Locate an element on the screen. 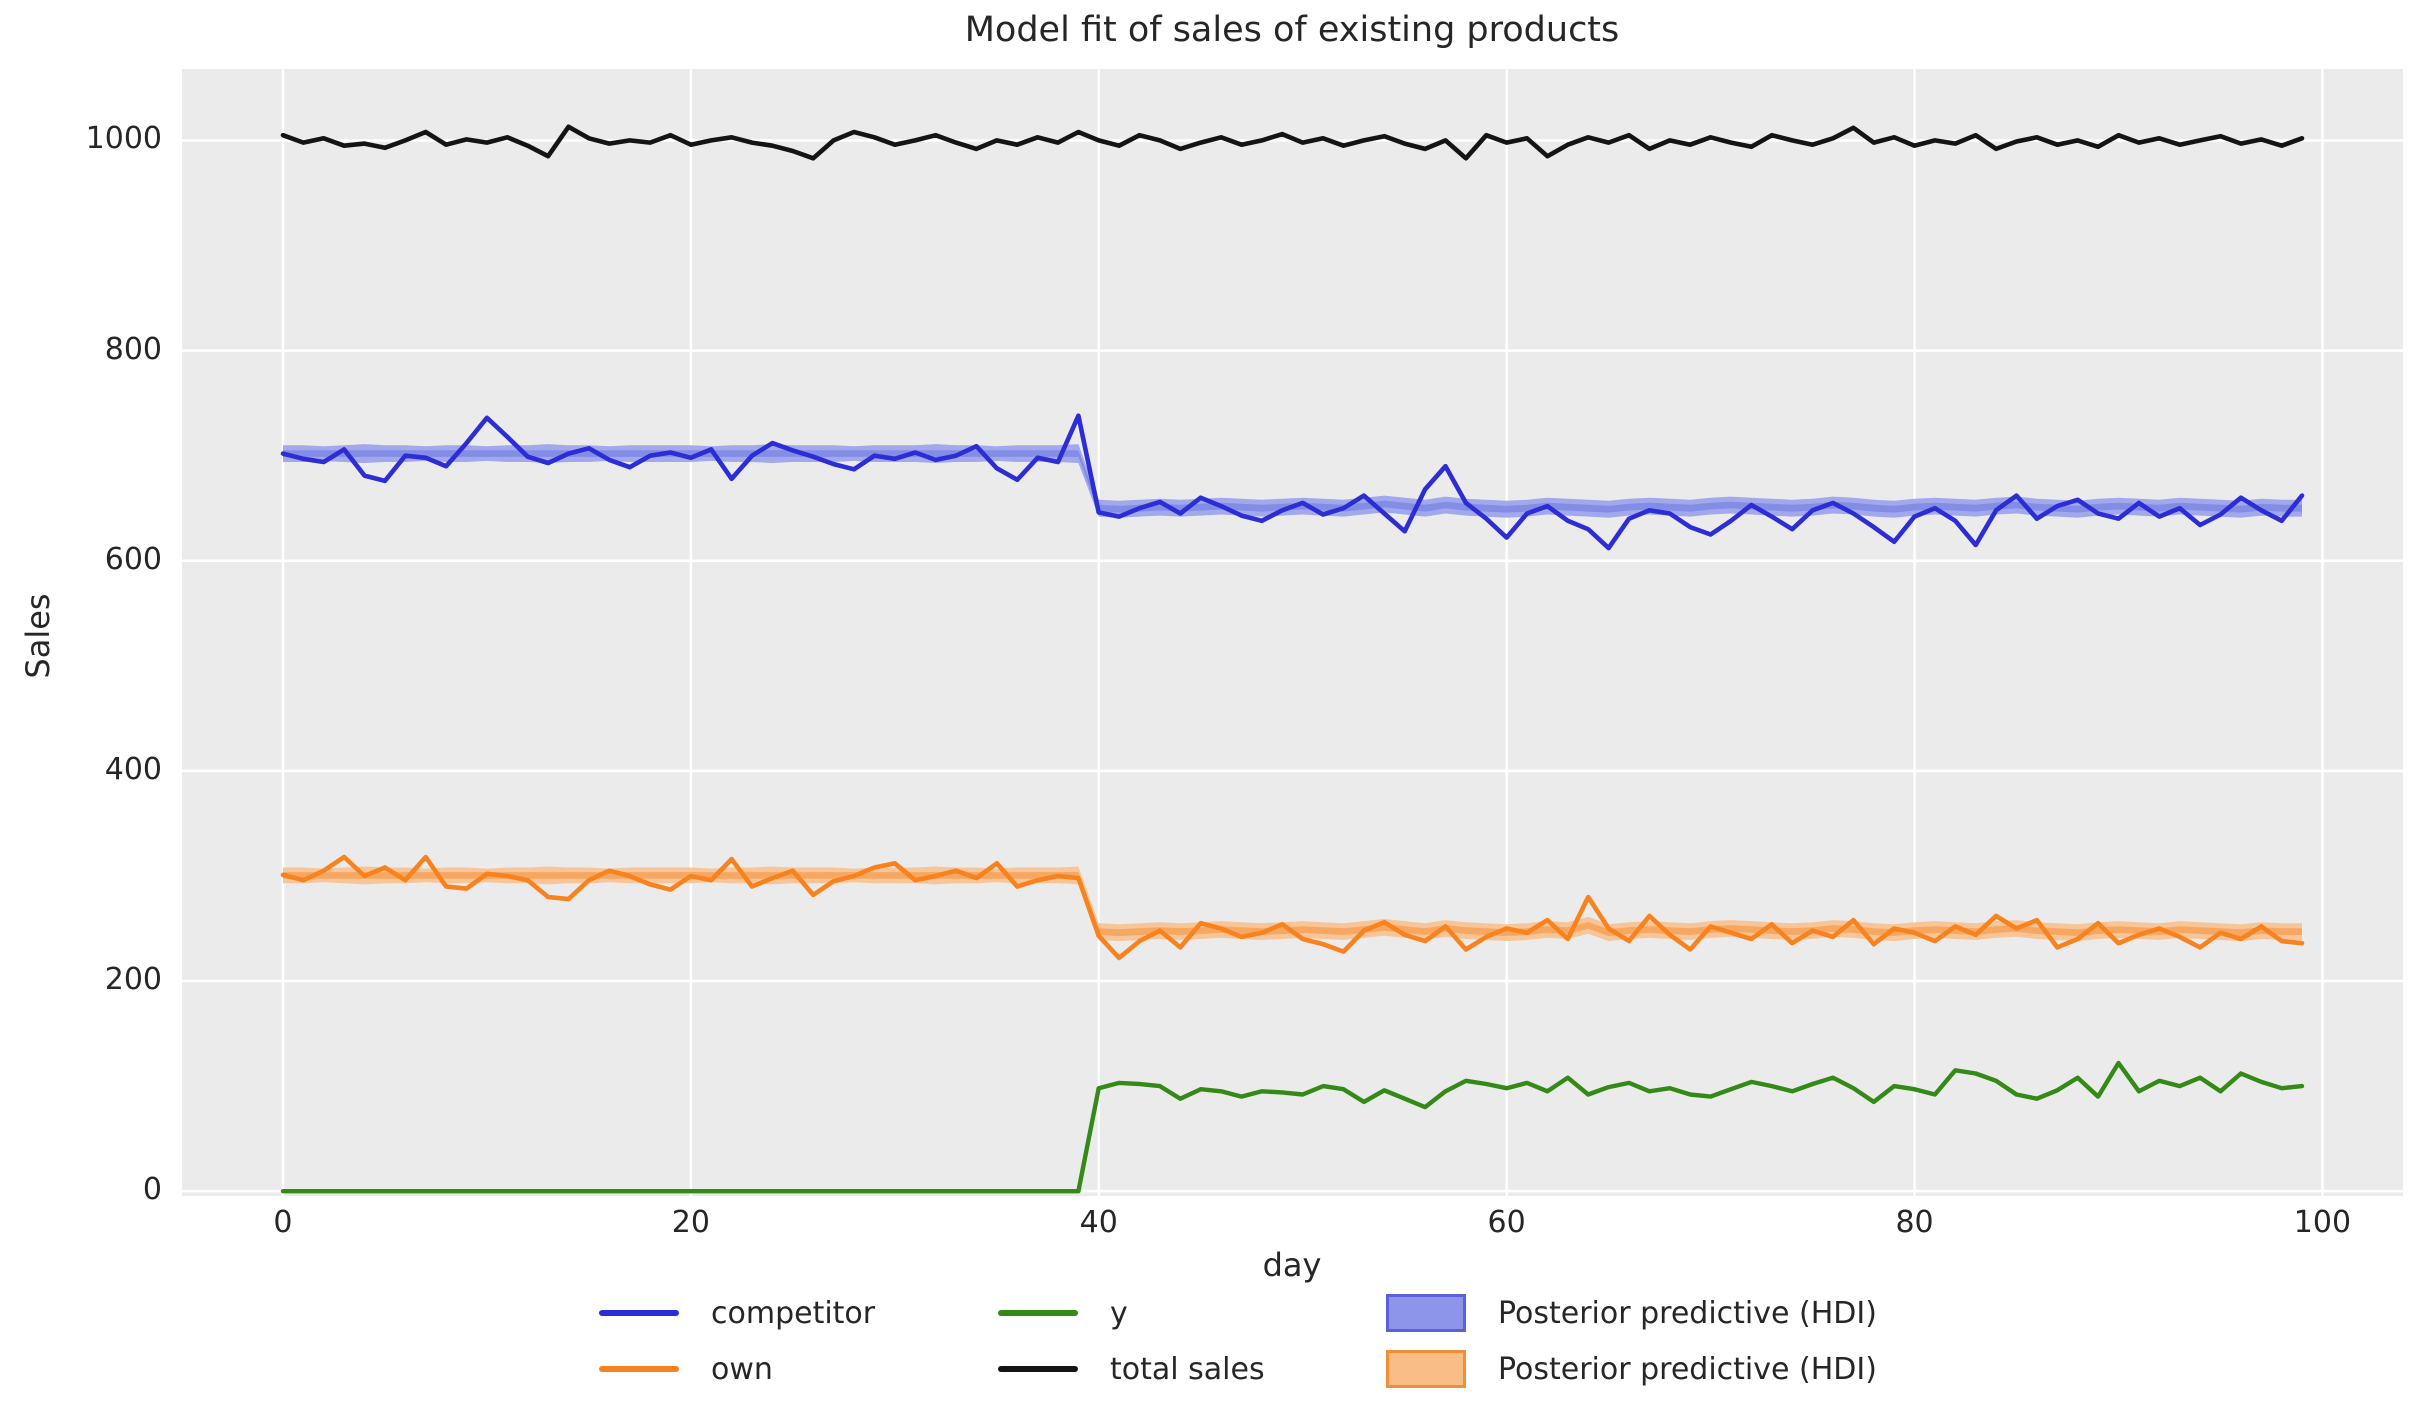 This screenshot has width=2423, height=1423. legend-line-swatch-competitor is located at coordinates (639, 1313).